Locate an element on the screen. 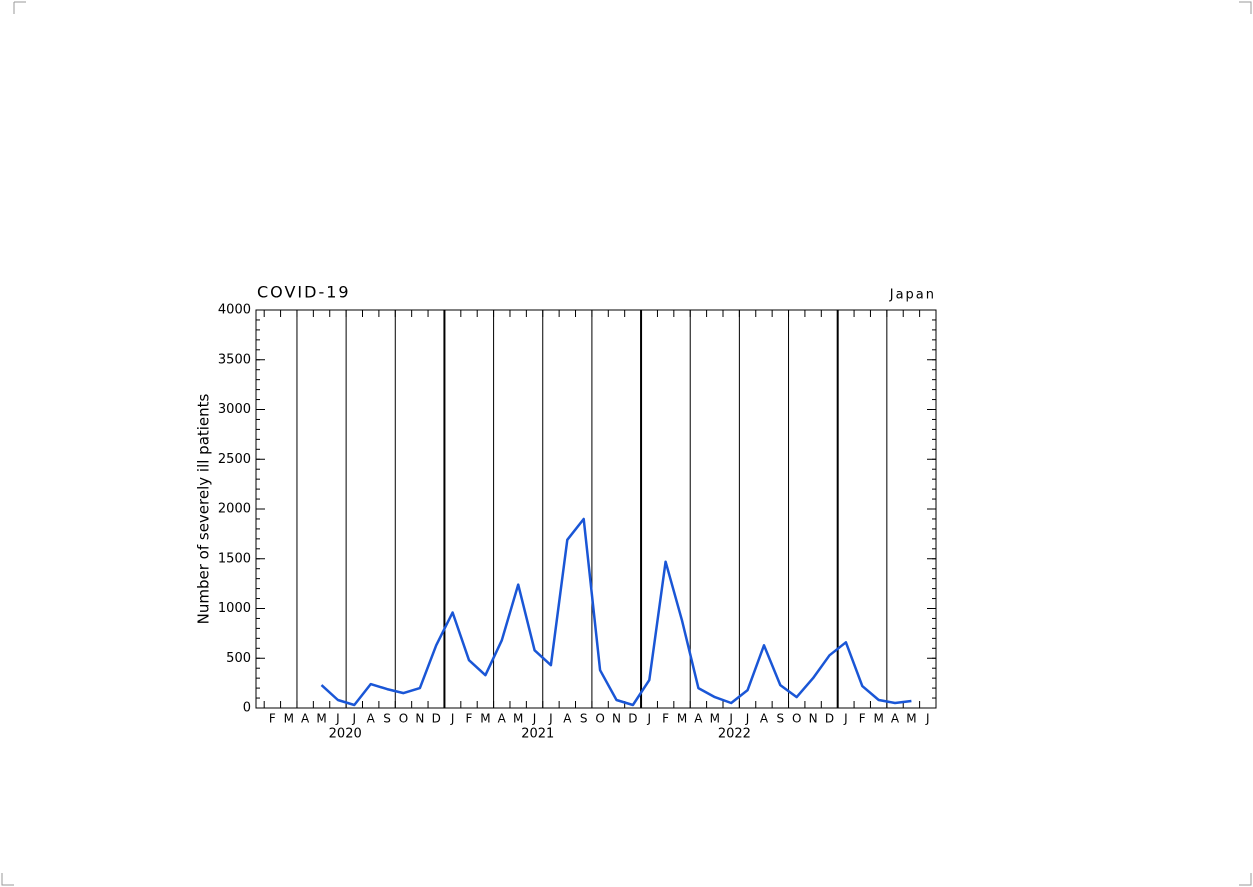  y-tick-label: 500 is located at coordinates (238, 658).